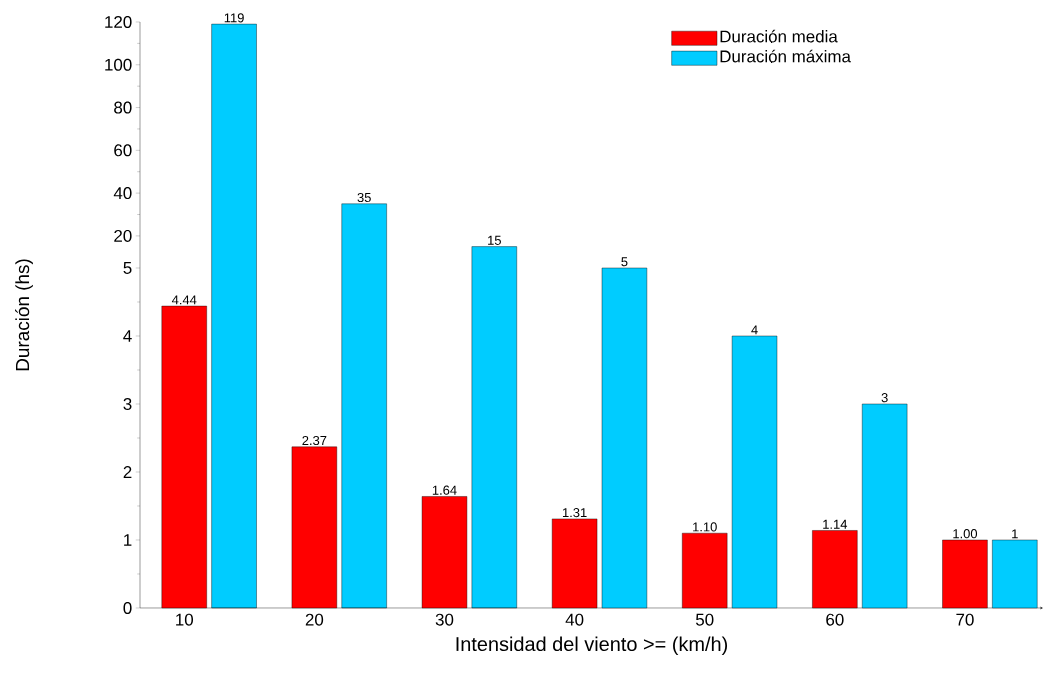 The image size is (1043, 684). I want to click on y-tick-label: 1, so click(128, 540).